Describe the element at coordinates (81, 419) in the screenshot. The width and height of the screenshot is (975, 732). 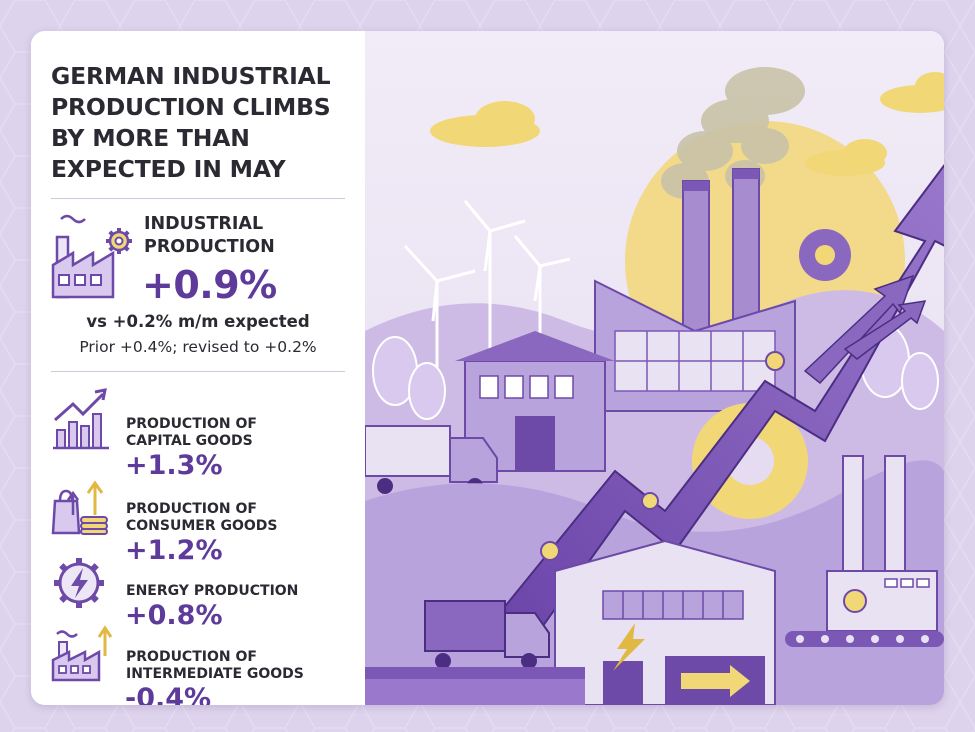
I see `bar-chart-up-icon` at that location.